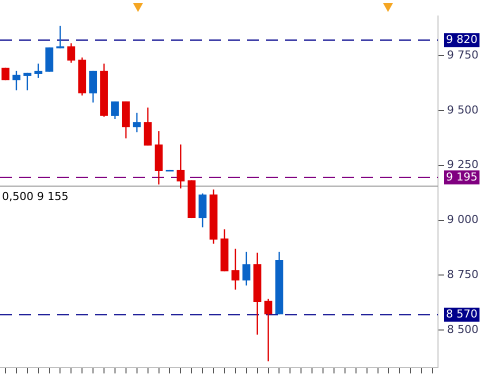 Image resolution: width=500 pixels, height=377 pixels. Describe the element at coordinates (462, 39) in the screenshot. I see `ref-line-label: 9 820` at that location.